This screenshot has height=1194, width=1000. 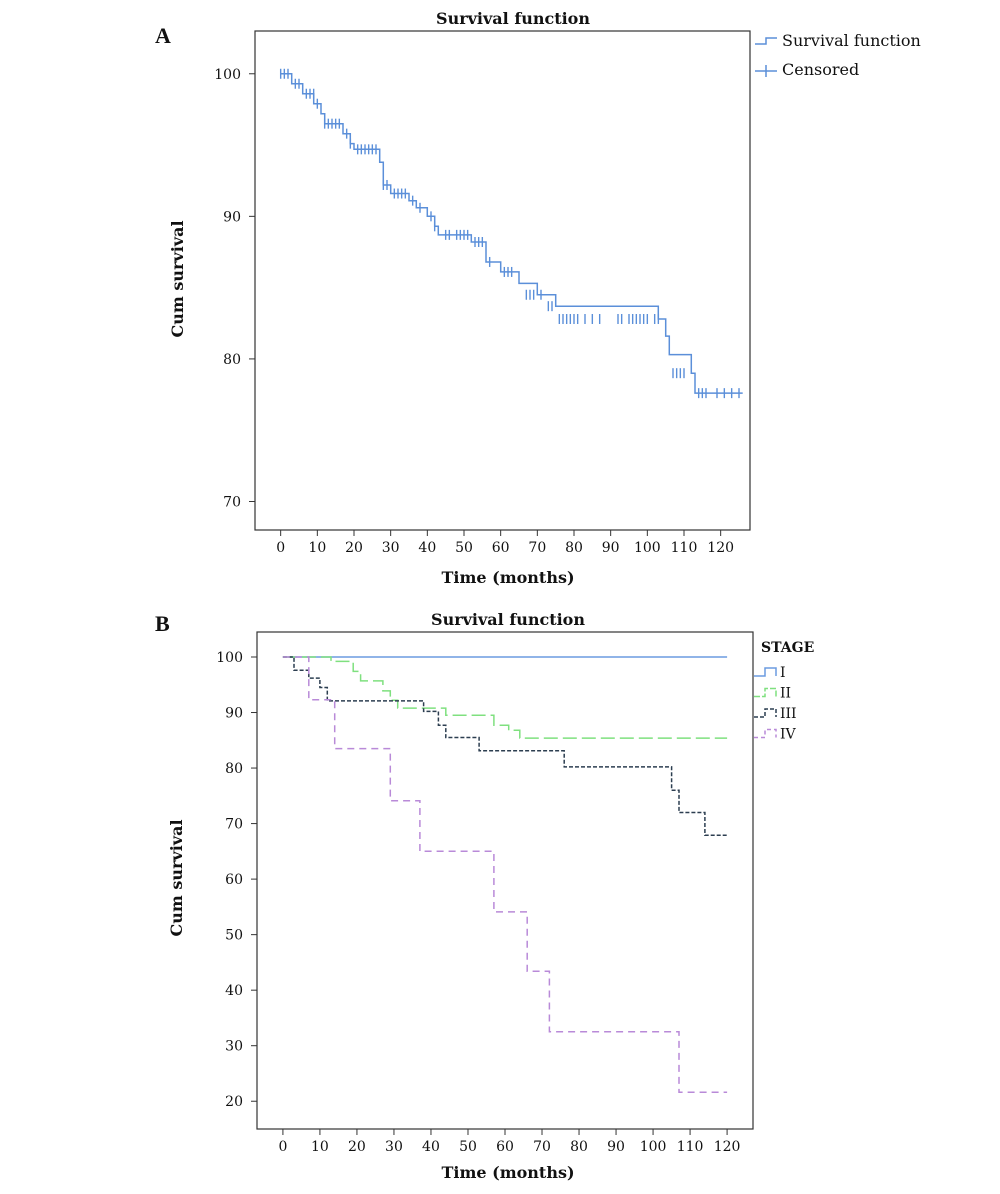 I want to click on legend-swatch-iv, so click(x=765, y=733).